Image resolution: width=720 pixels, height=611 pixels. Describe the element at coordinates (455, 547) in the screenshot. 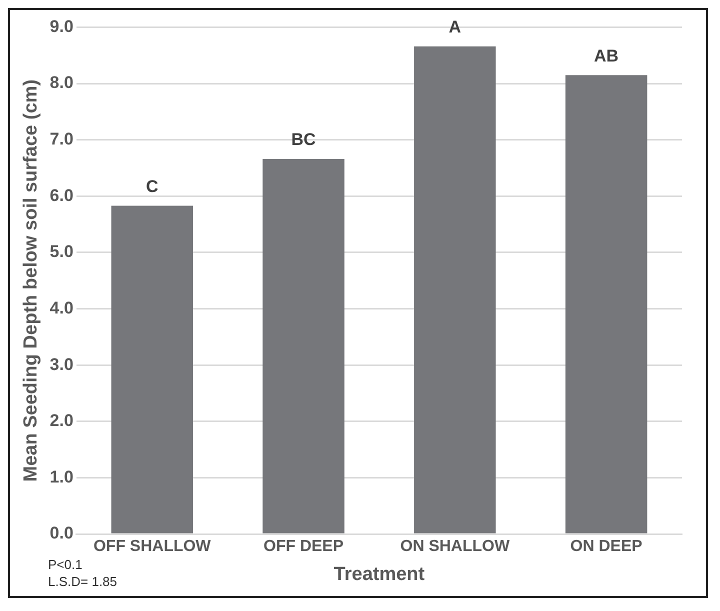

I see `x-tick-label: ON SHALLOW` at that location.